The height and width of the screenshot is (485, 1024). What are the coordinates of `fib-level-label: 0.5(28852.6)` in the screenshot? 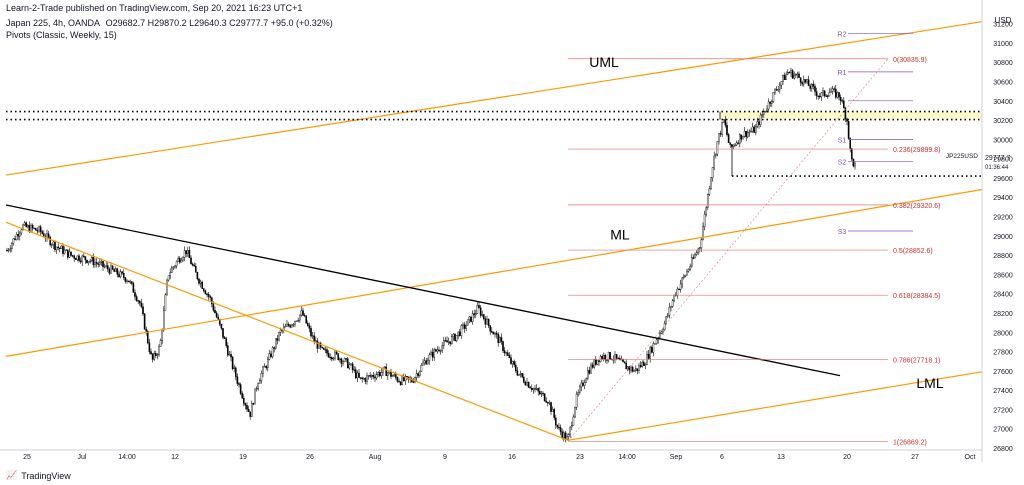 It's located at (913, 251).